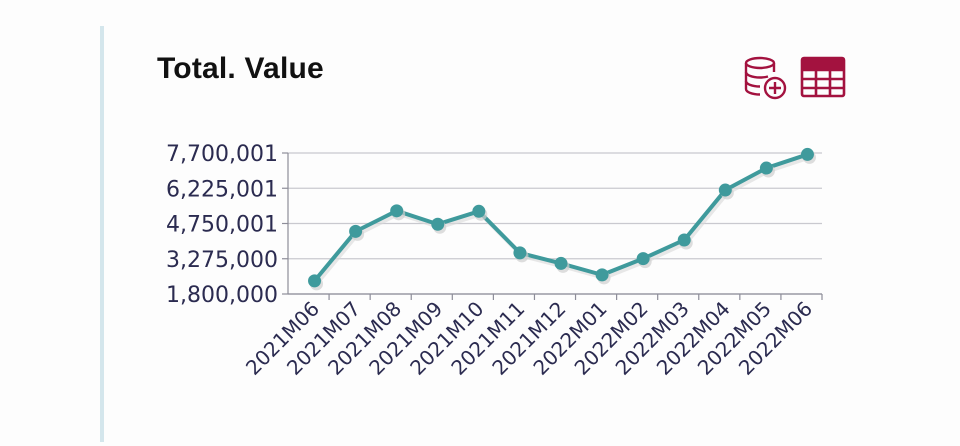  I want to click on card-accent-rule, so click(102, 234).